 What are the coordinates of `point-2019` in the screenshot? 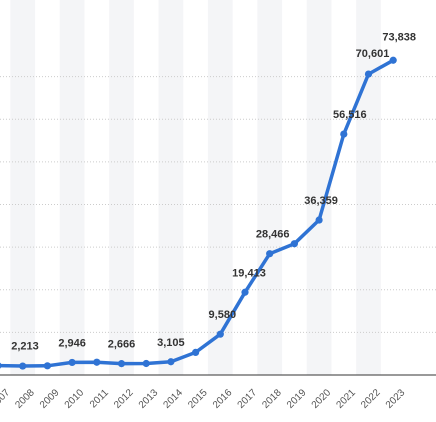 It's located at (294, 244).